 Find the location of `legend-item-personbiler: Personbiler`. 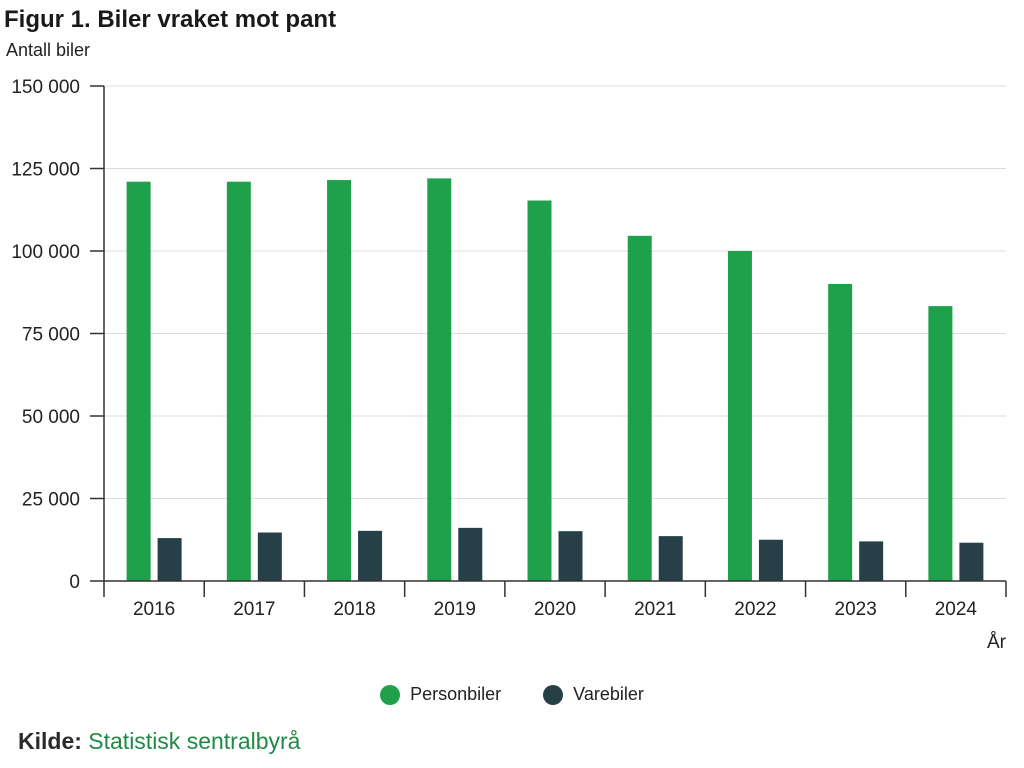

legend-item-personbiler: Personbiler is located at coordinates (440, 694).